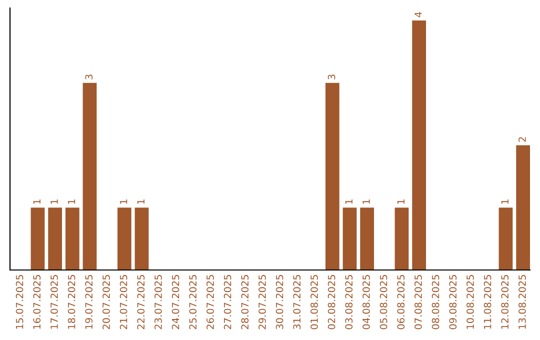 The height and width of the screenshot is (340, 540). I want to click on x-tick-label: 17.07.2025, so click(54, 302).